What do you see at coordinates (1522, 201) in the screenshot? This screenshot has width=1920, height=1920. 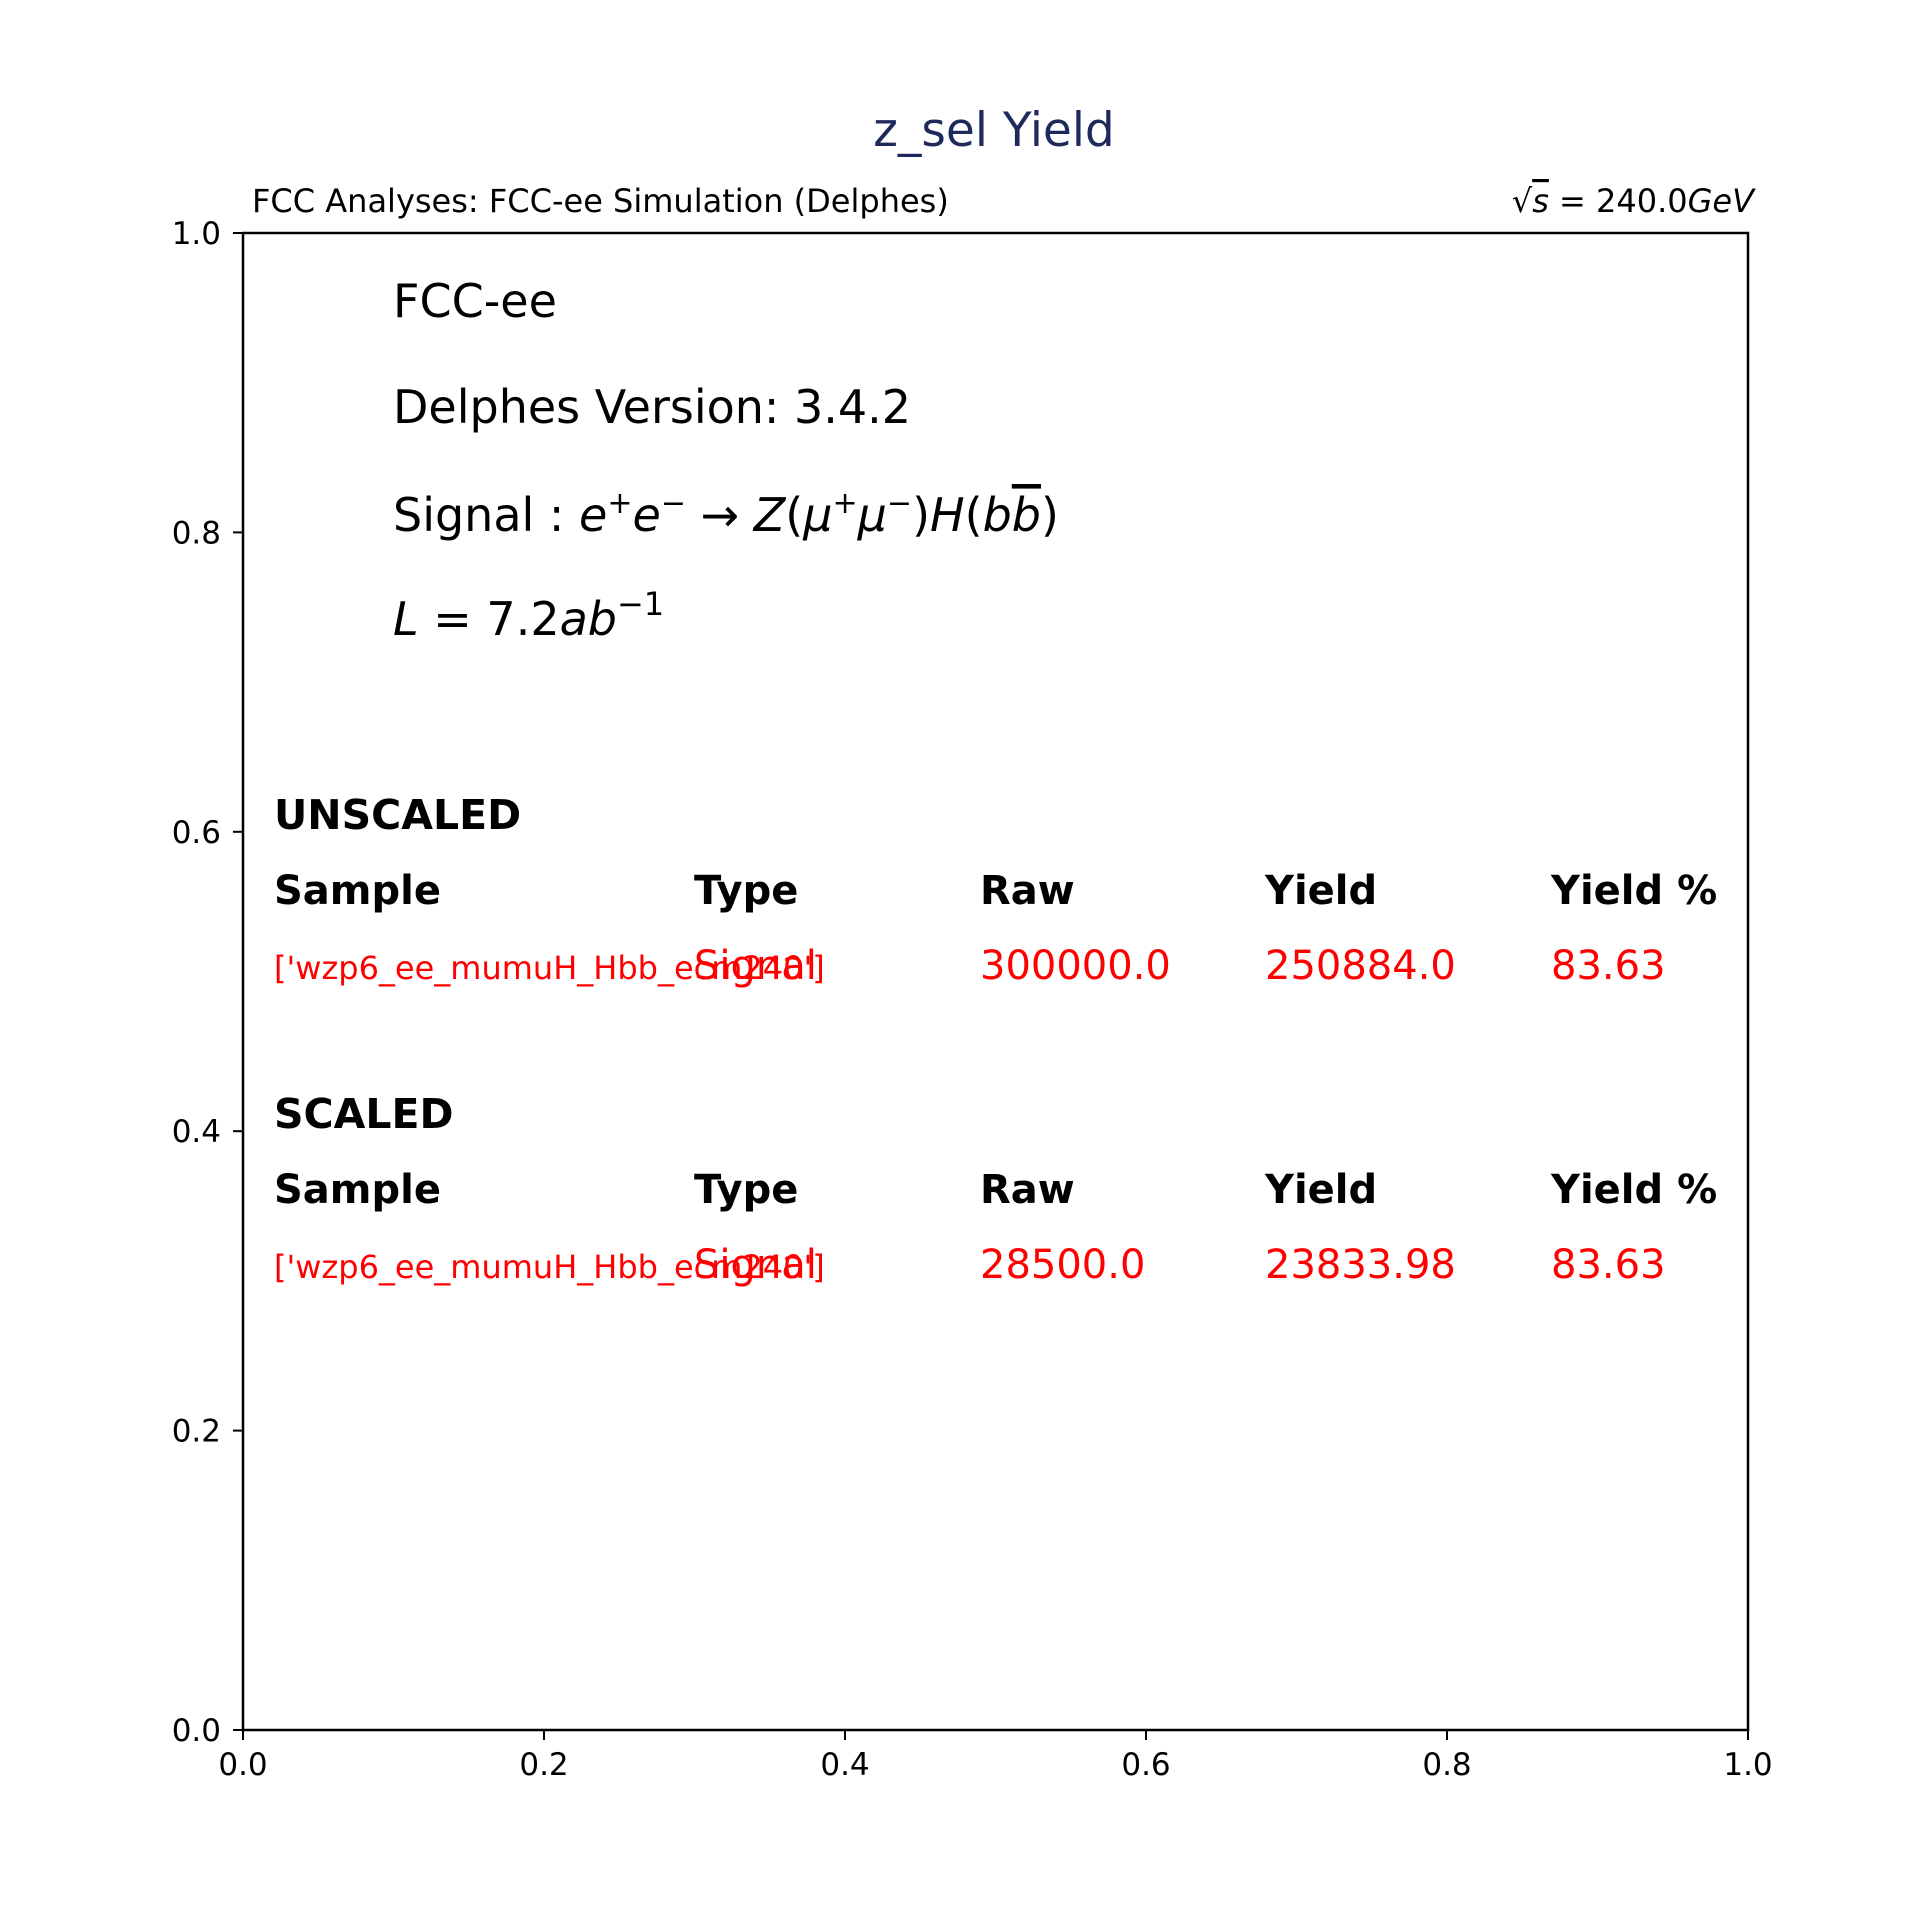 I see `sqrt-symbol: √` at bounding box center [1522, 201].